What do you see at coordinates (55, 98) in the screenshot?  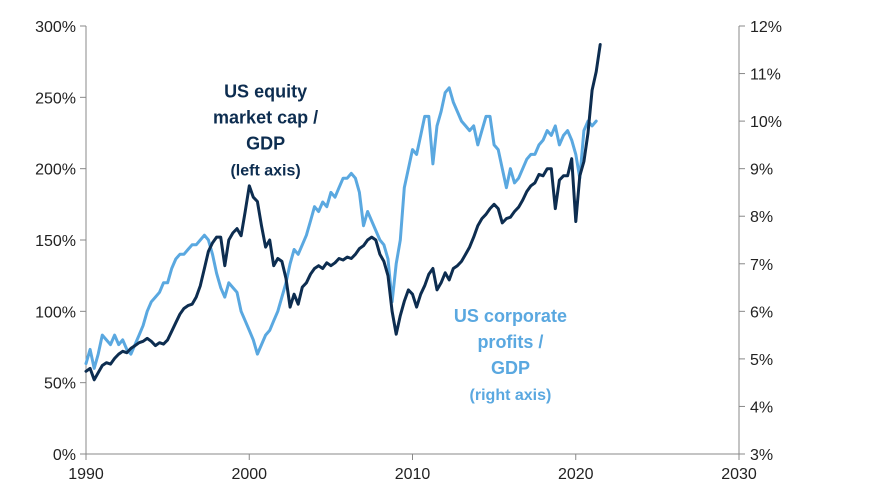 I see `left-axis-tick-label: 250%` at bounding box center [55, 98].